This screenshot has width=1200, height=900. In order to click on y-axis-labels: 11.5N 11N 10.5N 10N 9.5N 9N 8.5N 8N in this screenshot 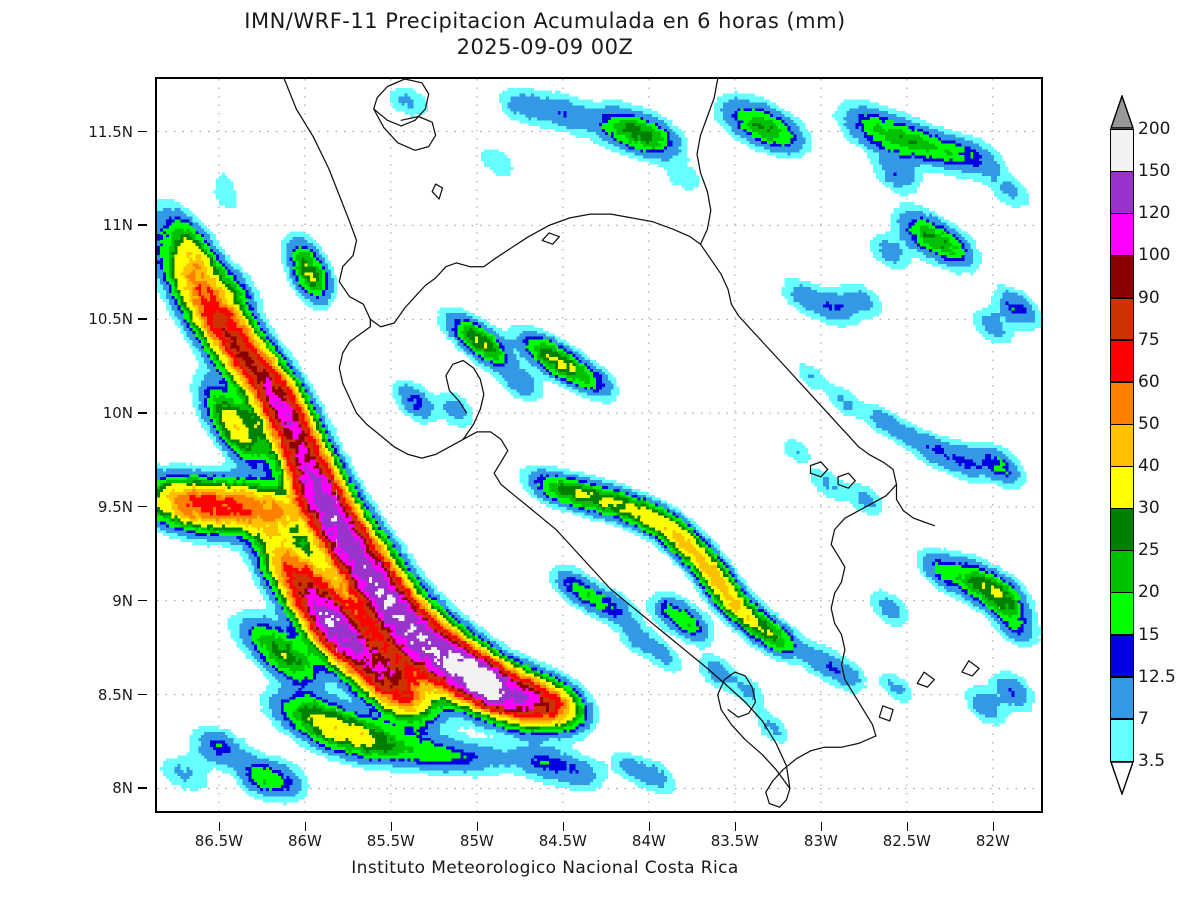, I will do `click(73, 445)`.